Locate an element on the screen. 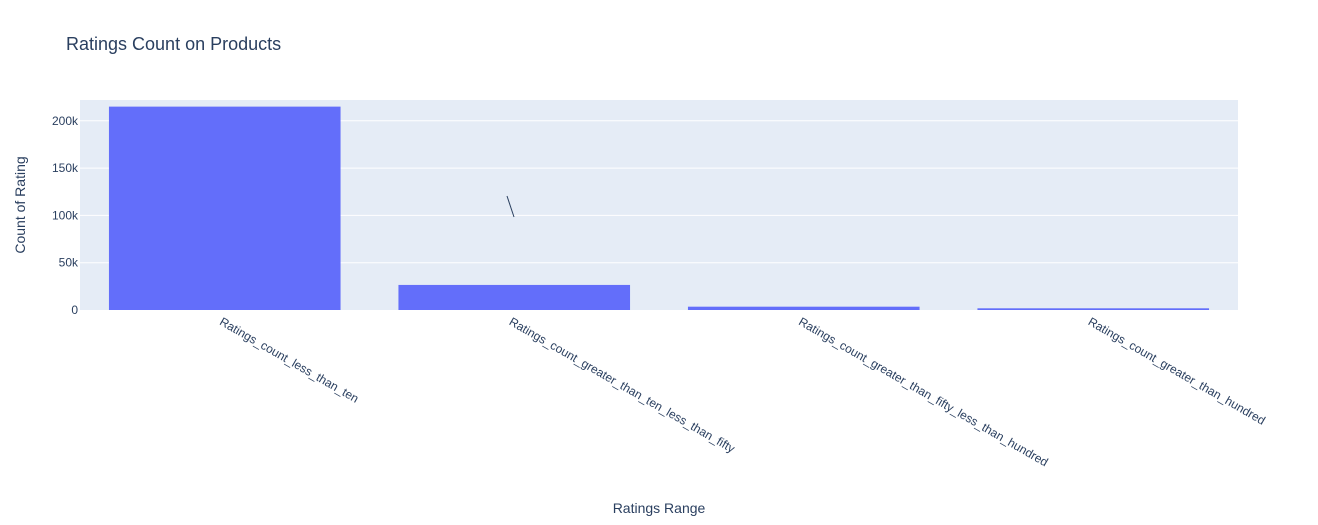 Image resolution: width=1318 pixels, height=525 pixels. x-axis-title: Ratings Range is located at coordinates (659, 508).